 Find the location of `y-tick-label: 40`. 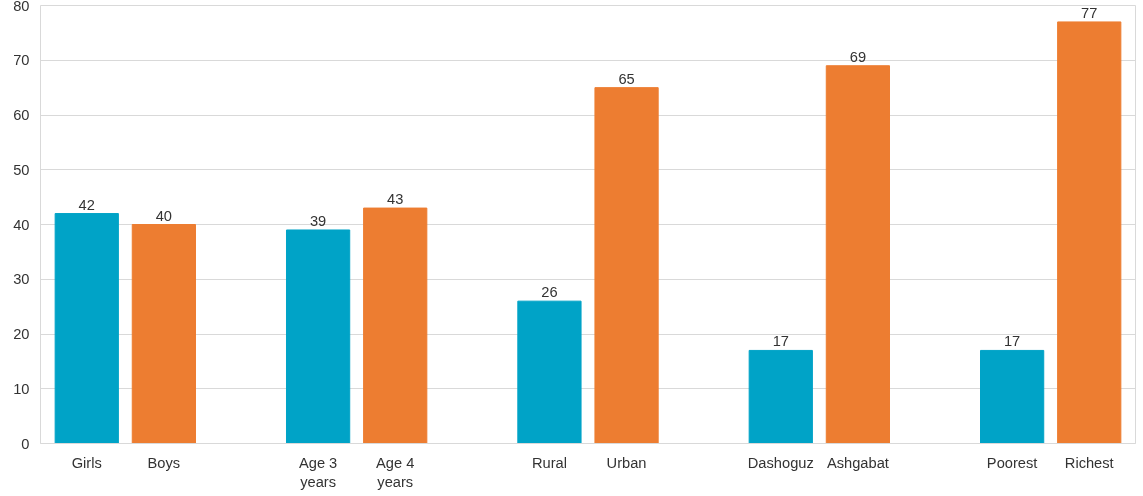

y-tick-label: 40 is located at coordinates (21, 224).